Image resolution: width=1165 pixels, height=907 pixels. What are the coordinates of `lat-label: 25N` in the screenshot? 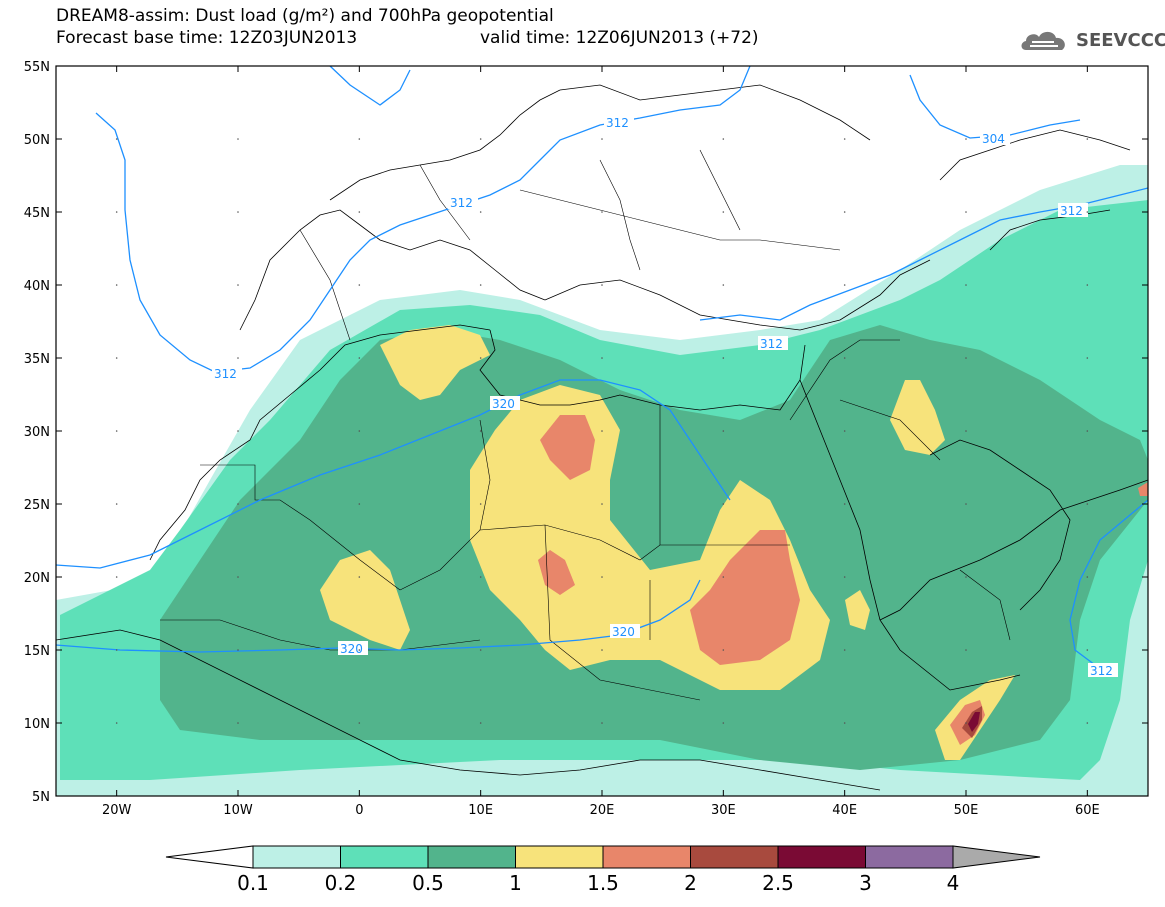 It's located at (37, 505).